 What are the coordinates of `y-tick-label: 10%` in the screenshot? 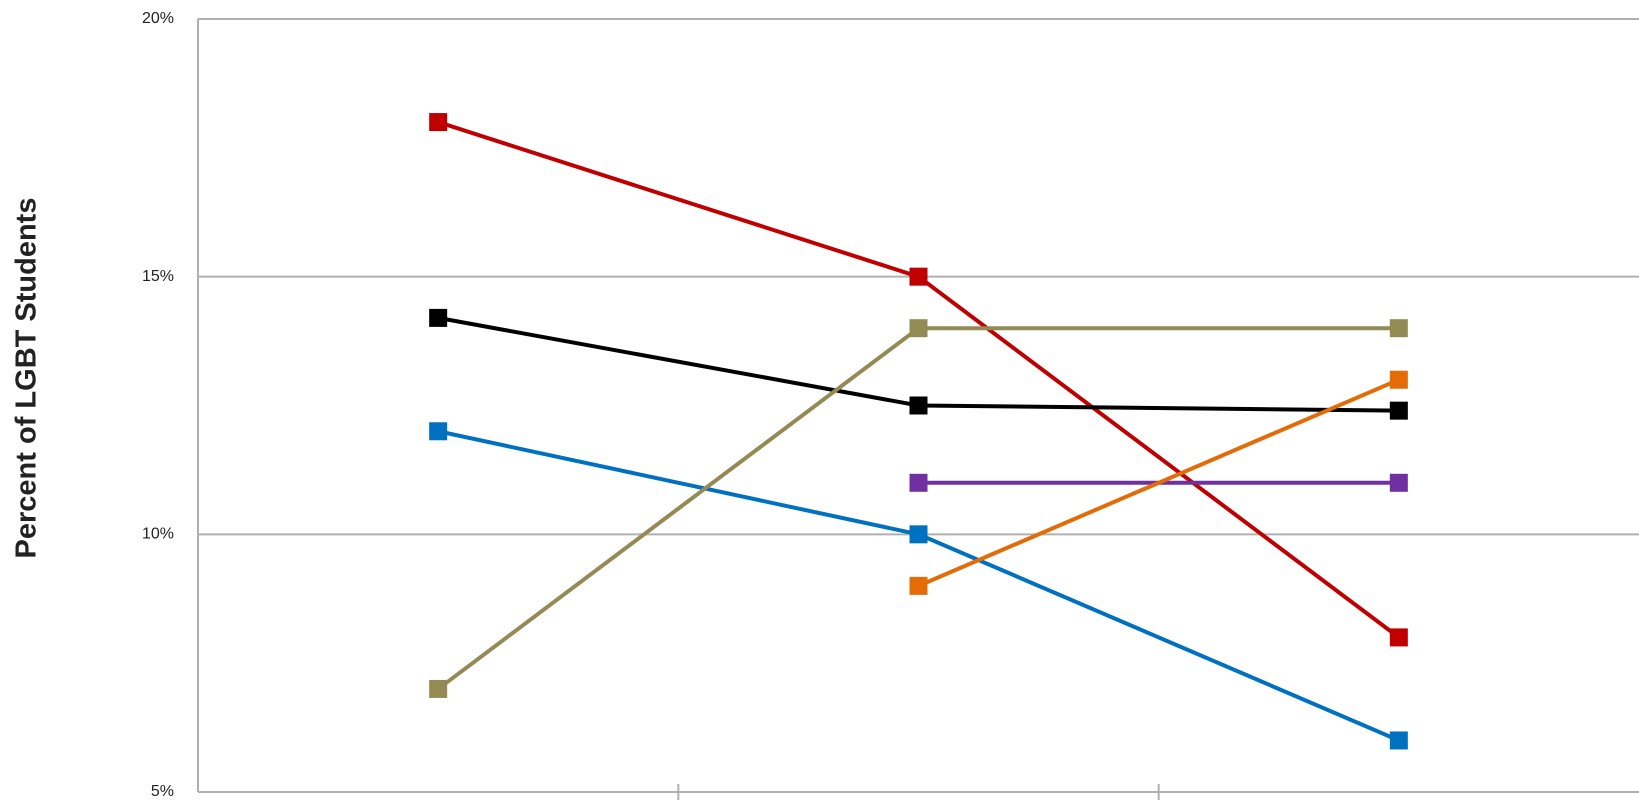 It's located at (158, 534).